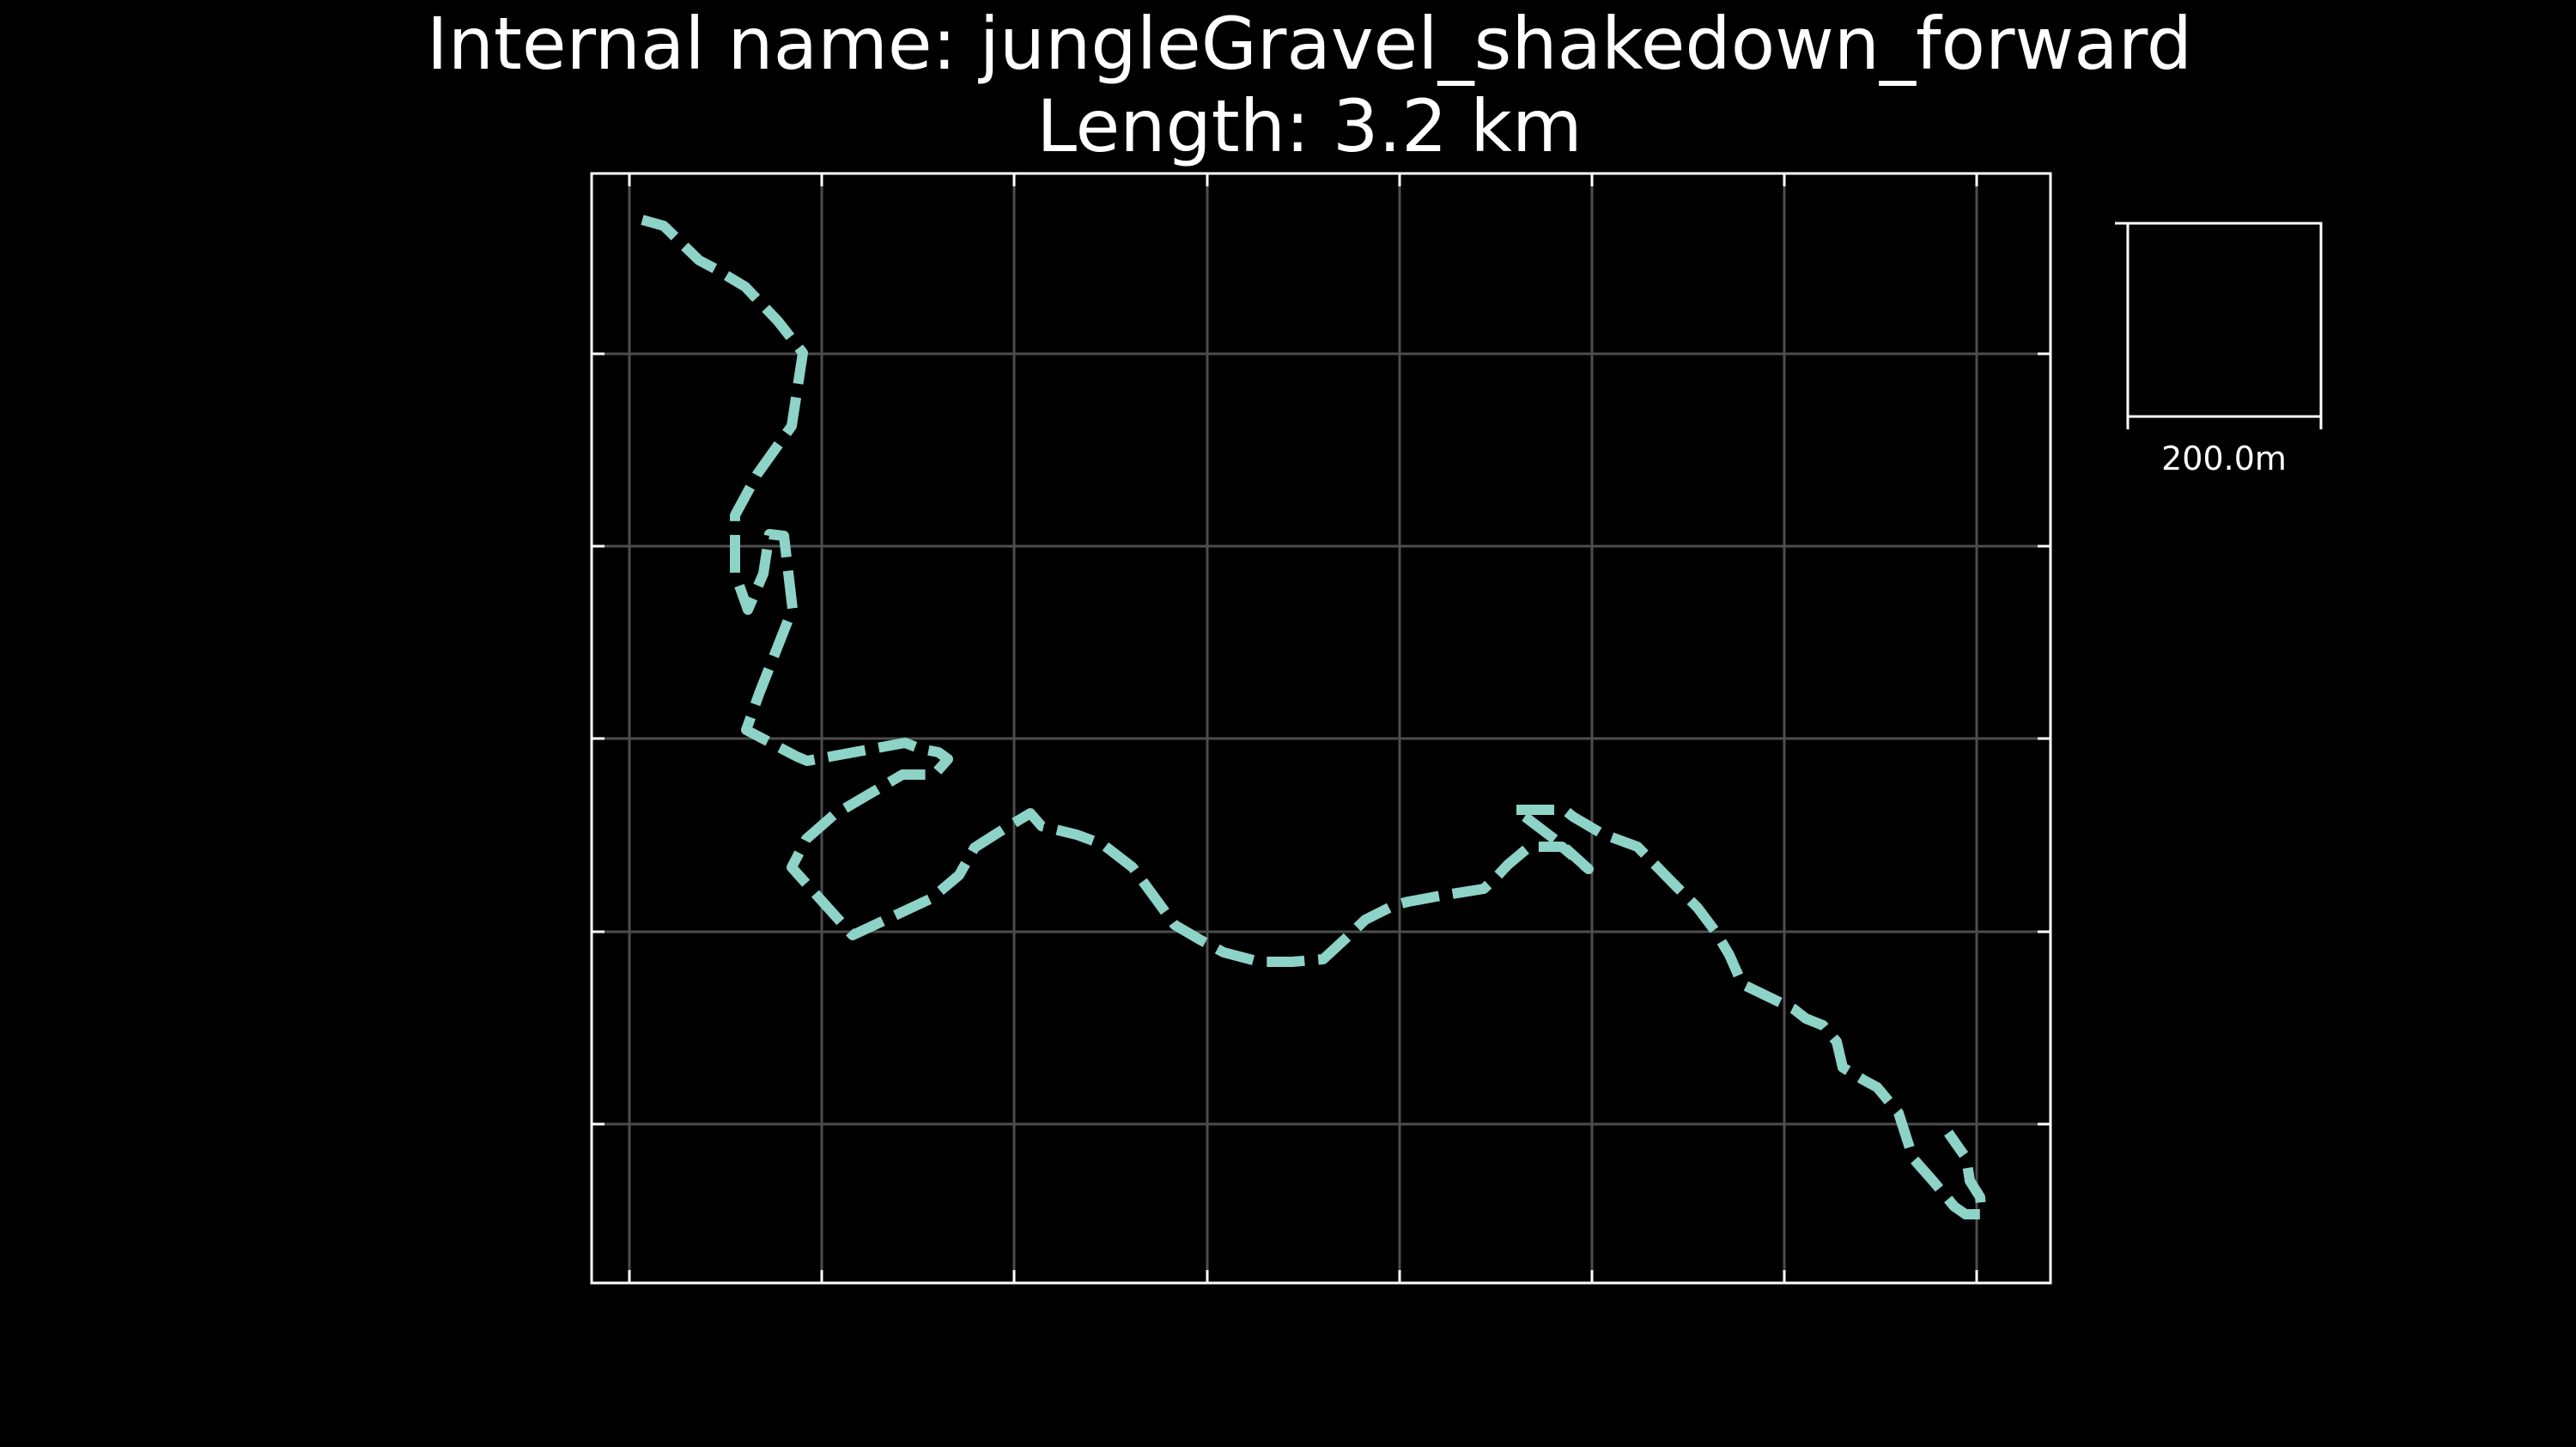 This screenshot has height=1447, width=2576. What do you see at coordinates (1309, 126) in the screenshot?
I see `map-title-length: Length: 3.2 km` at bounding box center [1309, 126].